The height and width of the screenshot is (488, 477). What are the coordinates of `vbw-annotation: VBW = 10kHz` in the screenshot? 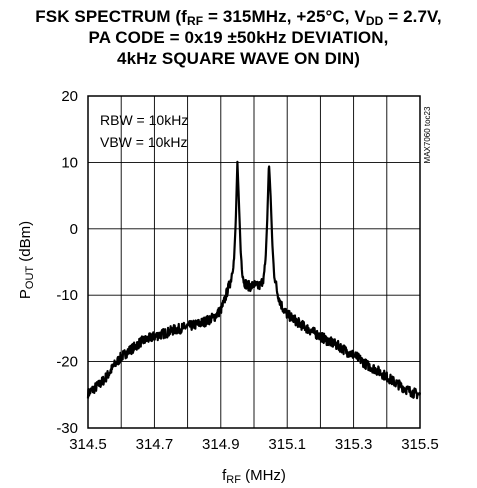 It's located at (144, 142).